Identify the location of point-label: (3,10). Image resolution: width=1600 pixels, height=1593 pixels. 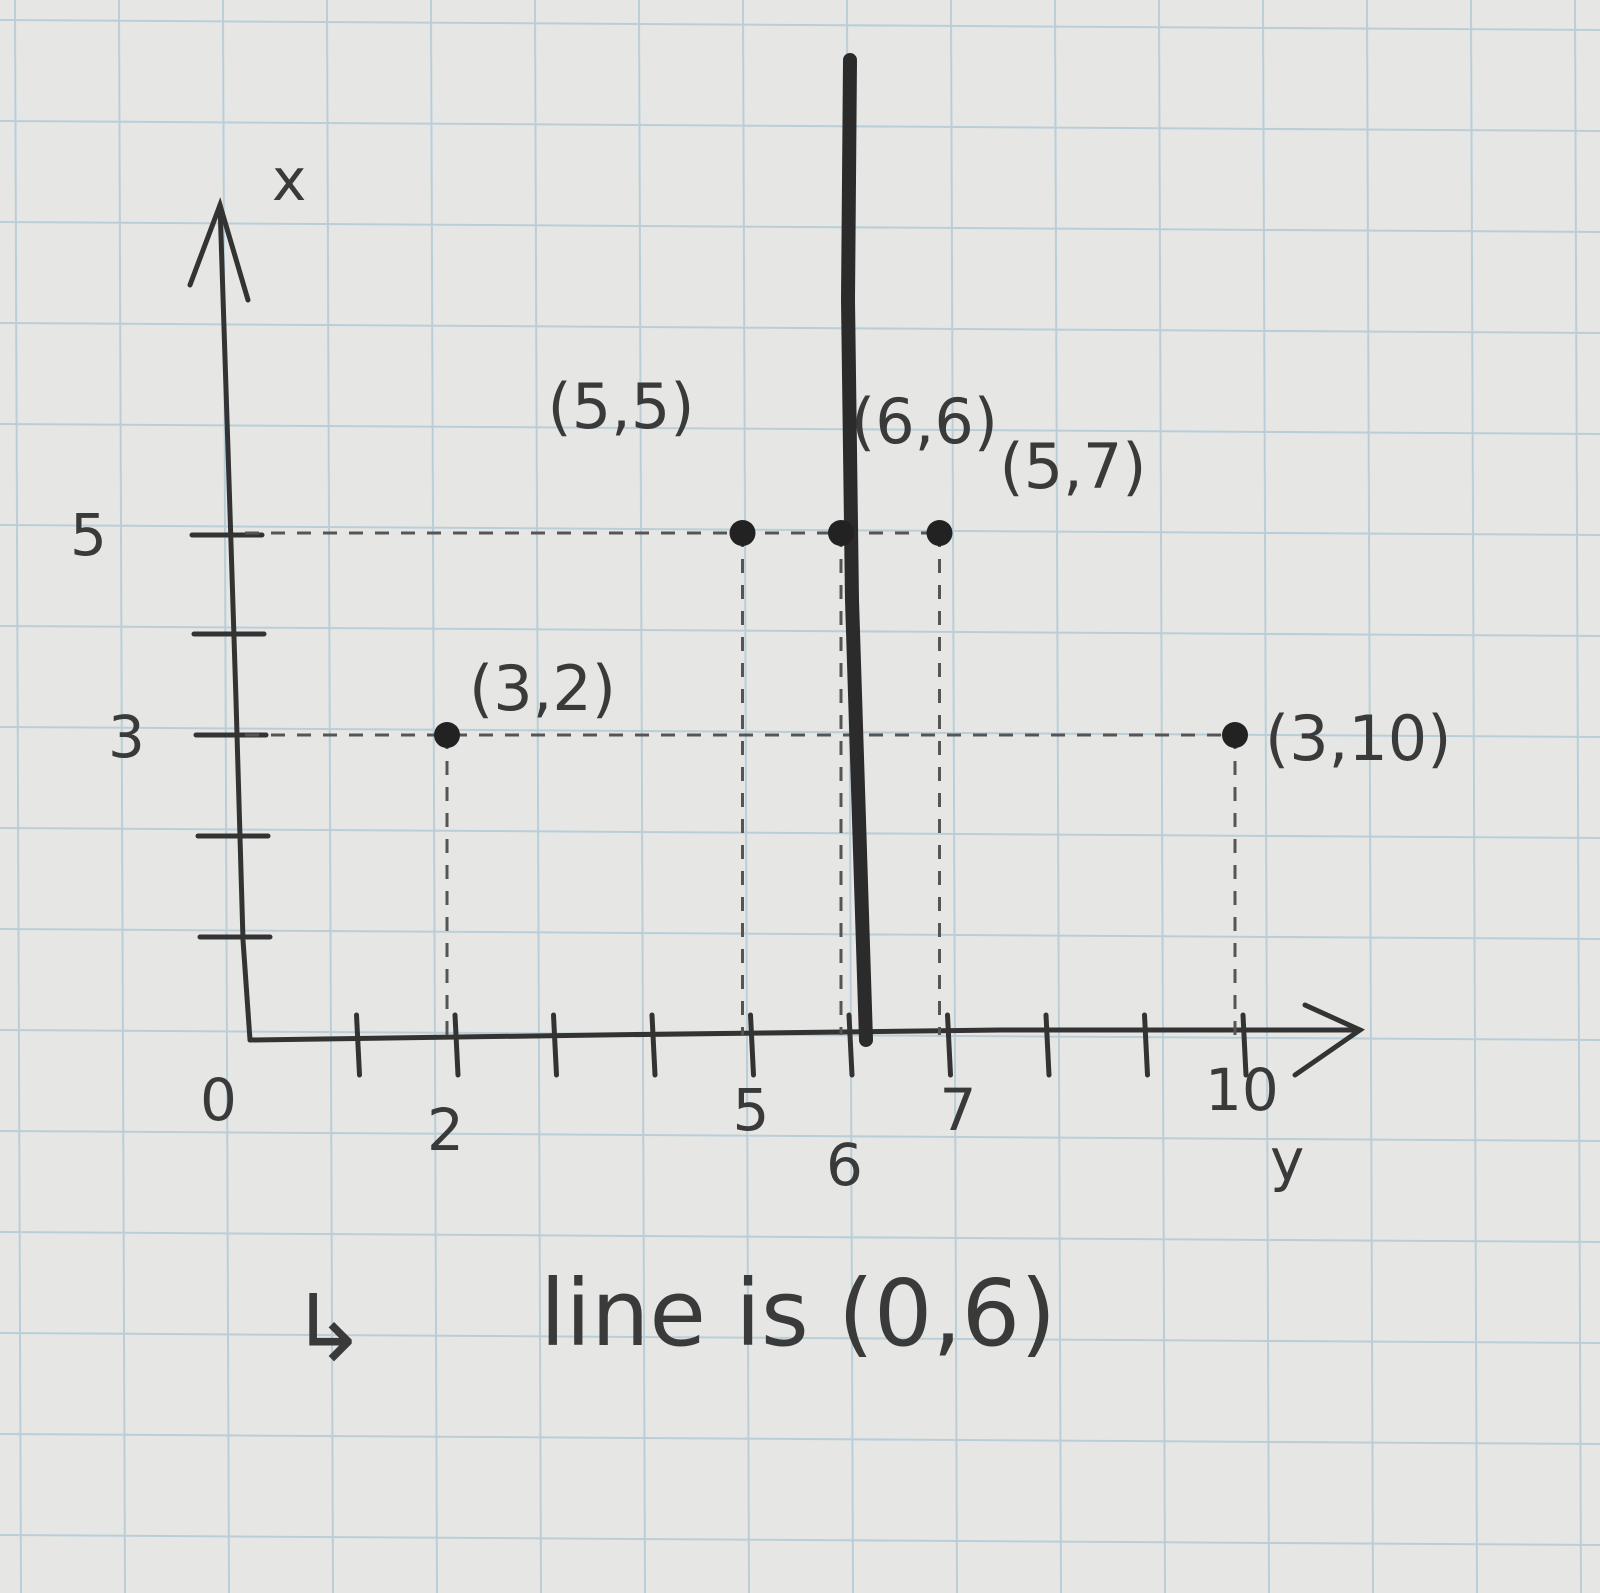
(1358, 738).